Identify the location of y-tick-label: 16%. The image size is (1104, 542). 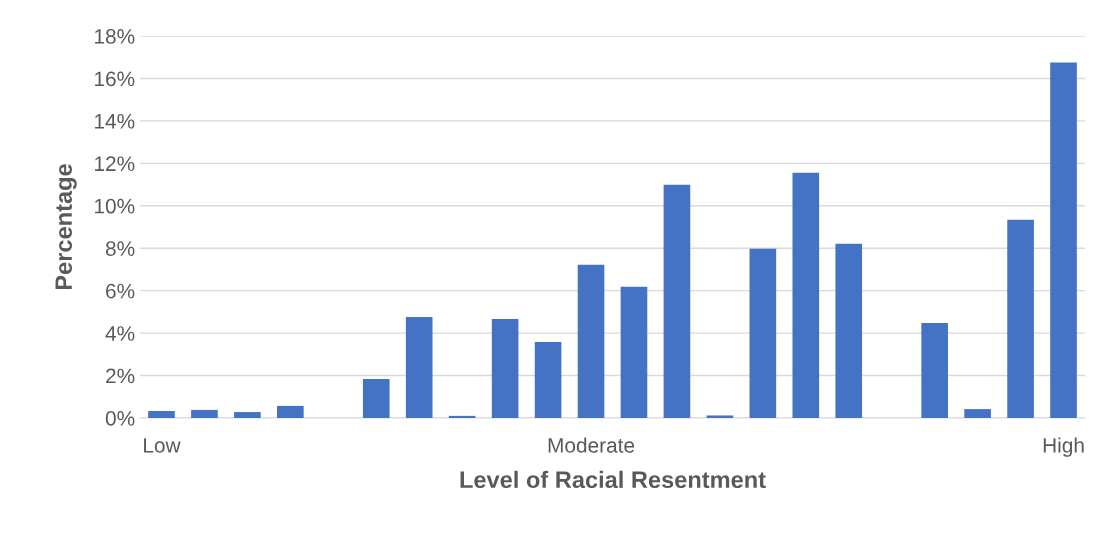
(115, 79).